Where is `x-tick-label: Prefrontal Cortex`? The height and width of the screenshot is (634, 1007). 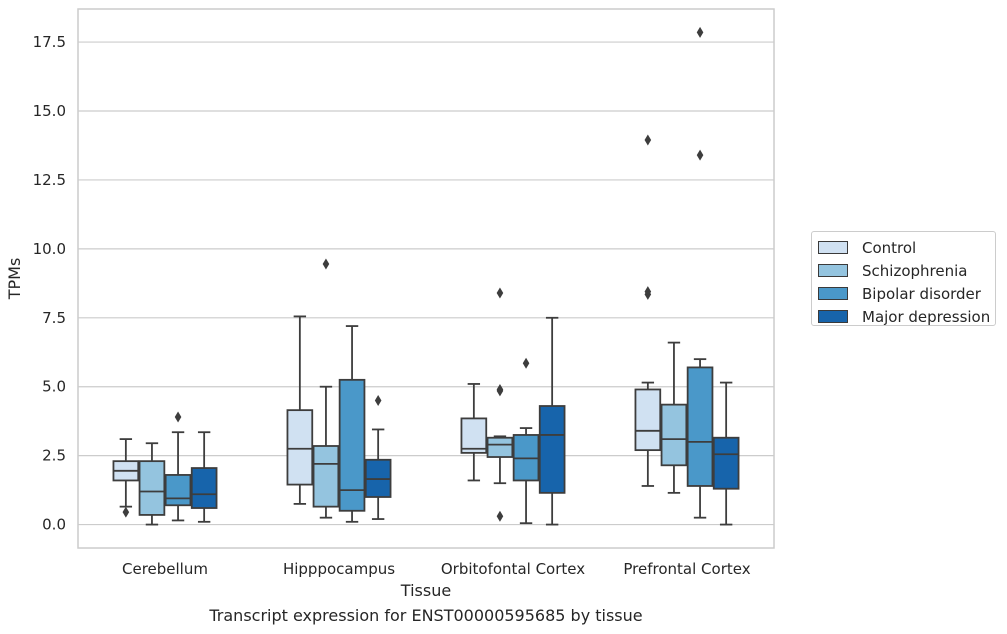
x-tick-label: Prefrontal Cortex is located at coordinates (686, 569).